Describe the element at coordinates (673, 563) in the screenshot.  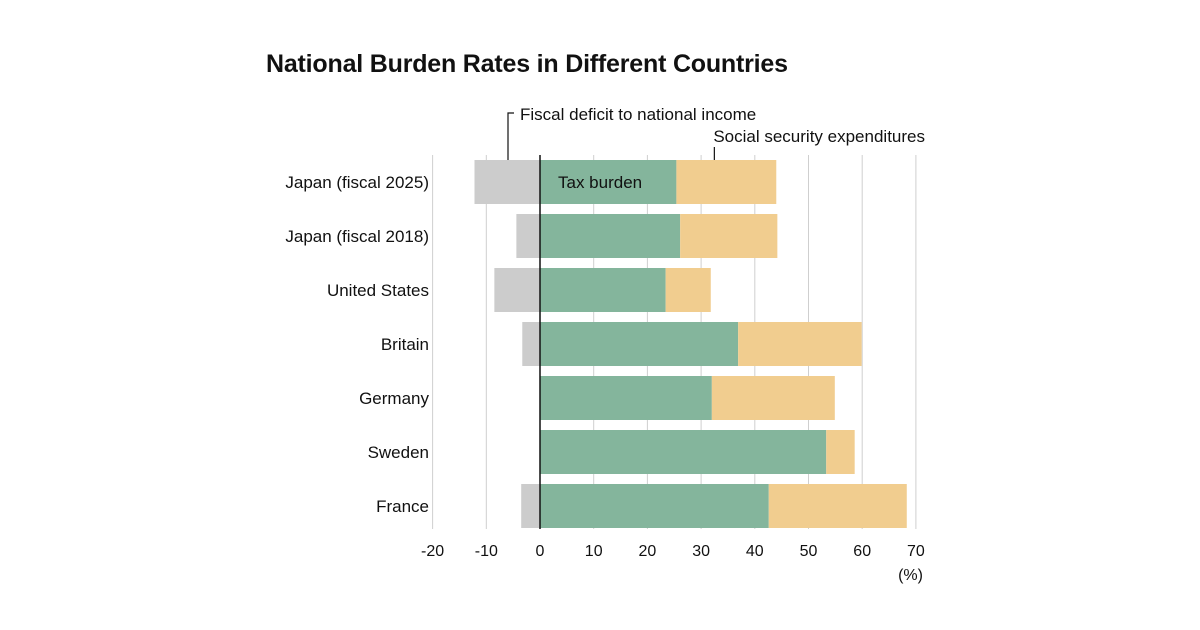
I see `x-tick-labels: -20 -10 0 10 20 30 40 50 60 70 (%)` at that location.